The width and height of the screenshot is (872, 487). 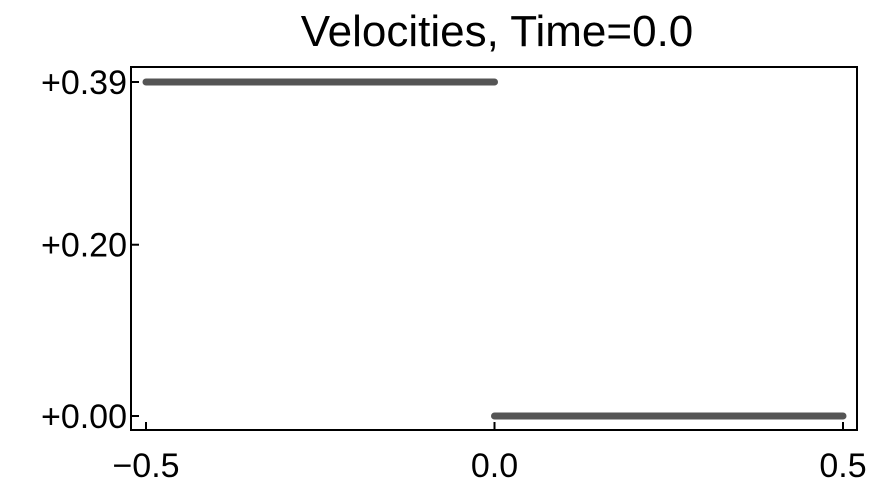 What do you see at coordinates (145, 466) in the screenshot?
I see `x-tick-label: −0.5` at bounding box center [145, 466].